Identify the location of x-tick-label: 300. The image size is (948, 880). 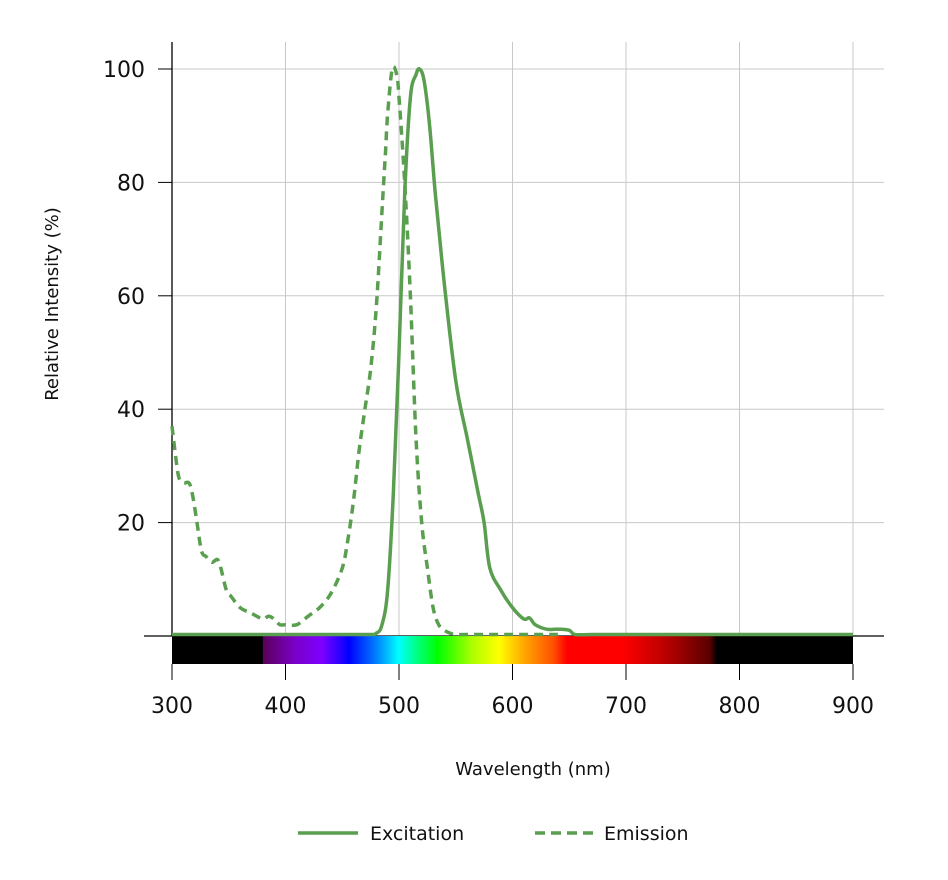
(172, 706).